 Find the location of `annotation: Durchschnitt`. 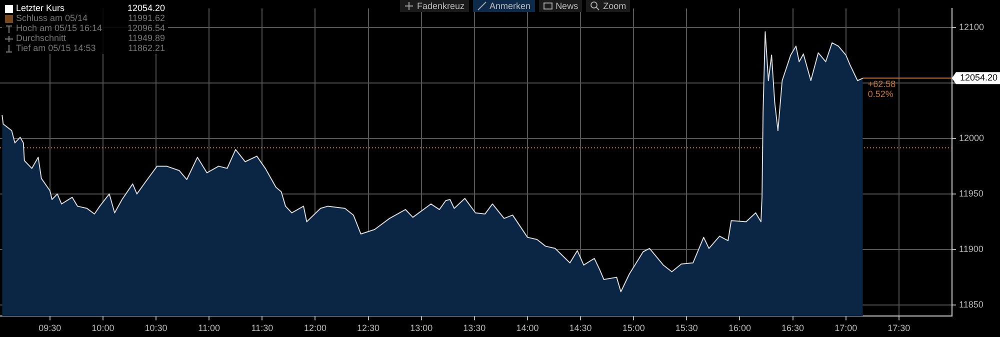

annotation: Durchschnitt is located at coordinates (41, 38).